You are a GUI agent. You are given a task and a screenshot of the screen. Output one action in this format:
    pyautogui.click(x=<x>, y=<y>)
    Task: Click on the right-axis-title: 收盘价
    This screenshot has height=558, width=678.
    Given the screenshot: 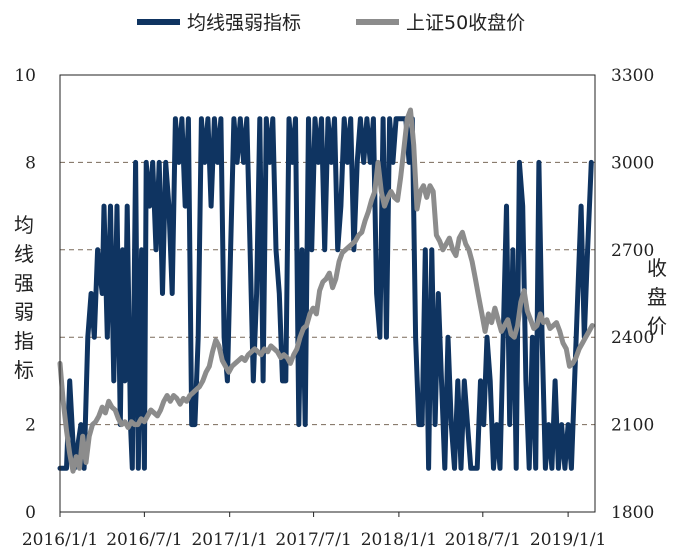 What is the action you would take?
    pyautogui.click(x=657, y=297)
    